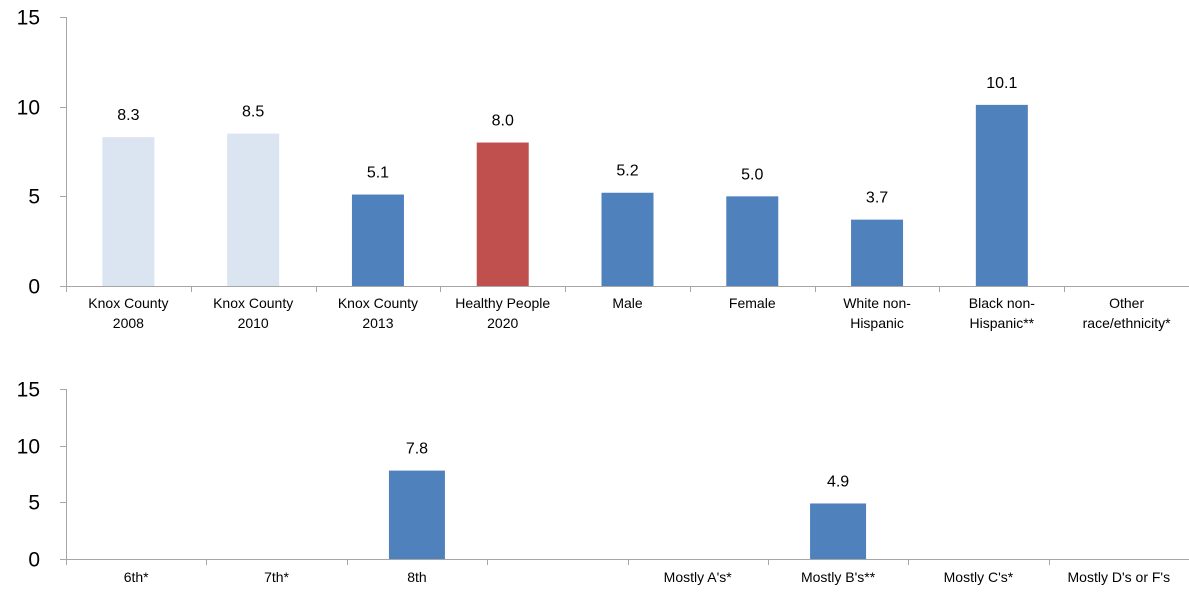  What do you see at coordinates (1126, 303) in the screenshot?
I see `category-label: Other` at bounding box center [1126, 303].